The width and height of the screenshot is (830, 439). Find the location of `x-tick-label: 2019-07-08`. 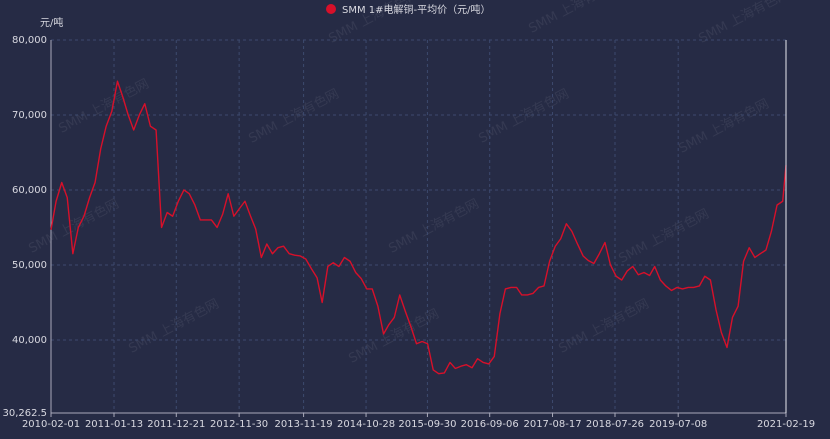

x-tick-label: 2019-07-08 is located at coordinates (678, 424).